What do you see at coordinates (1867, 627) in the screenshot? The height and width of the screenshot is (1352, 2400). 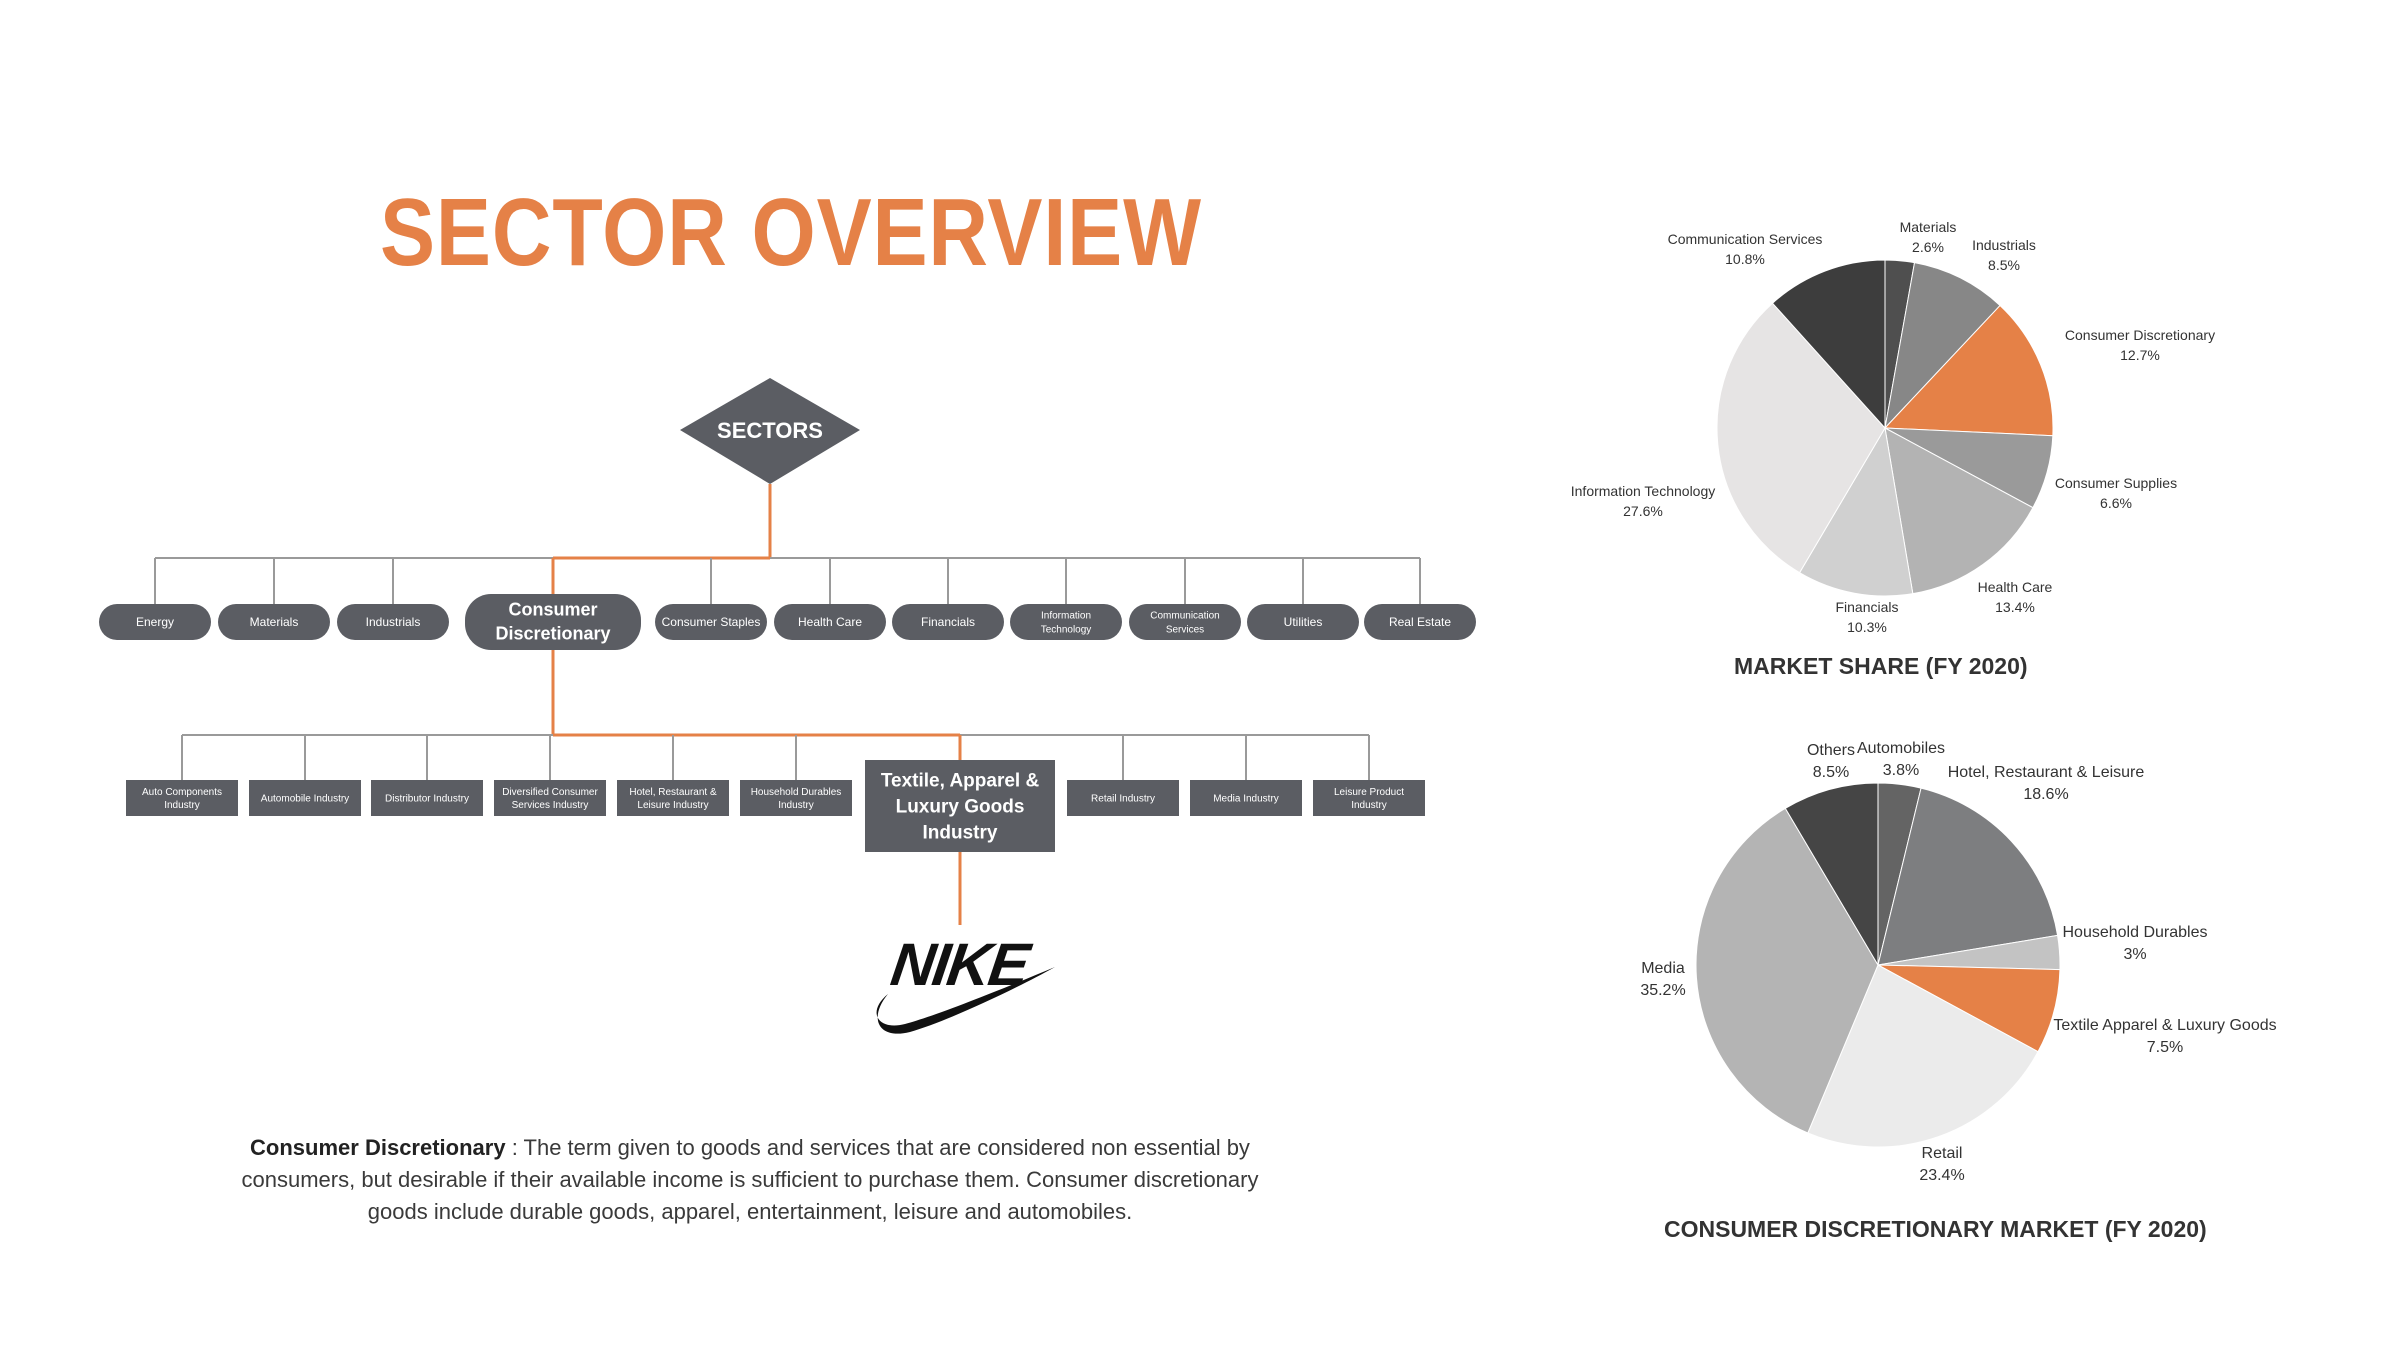 I see `pie-value-financials: 10.3%` at bounding box center [1867, 627].